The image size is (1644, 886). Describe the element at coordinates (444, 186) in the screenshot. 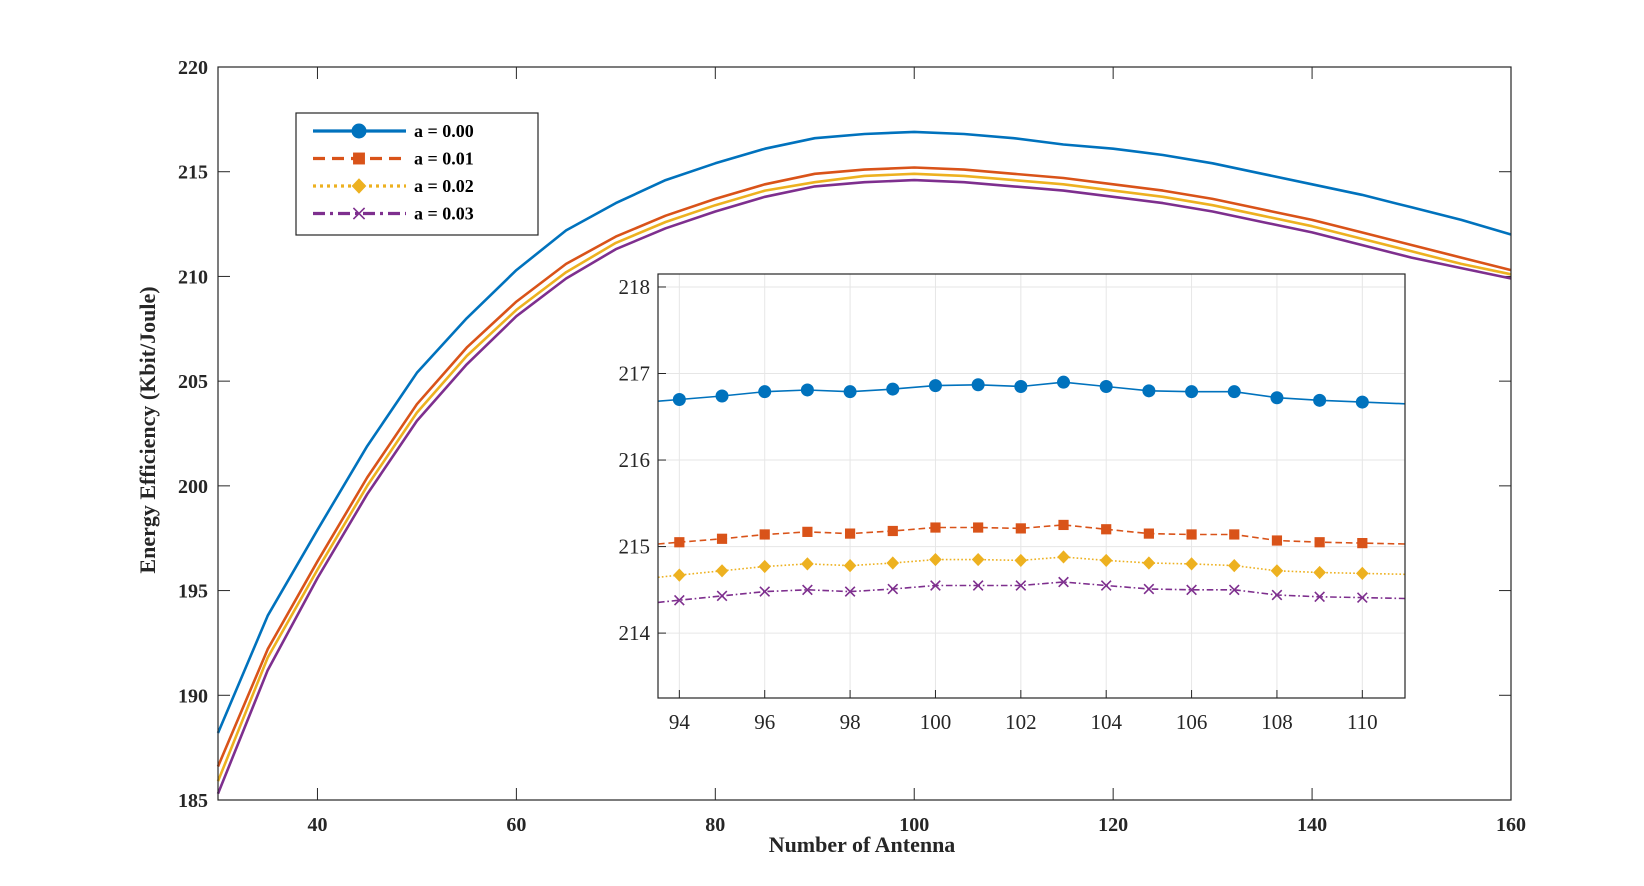

I see `legend-label: a = 0.02` at that location.